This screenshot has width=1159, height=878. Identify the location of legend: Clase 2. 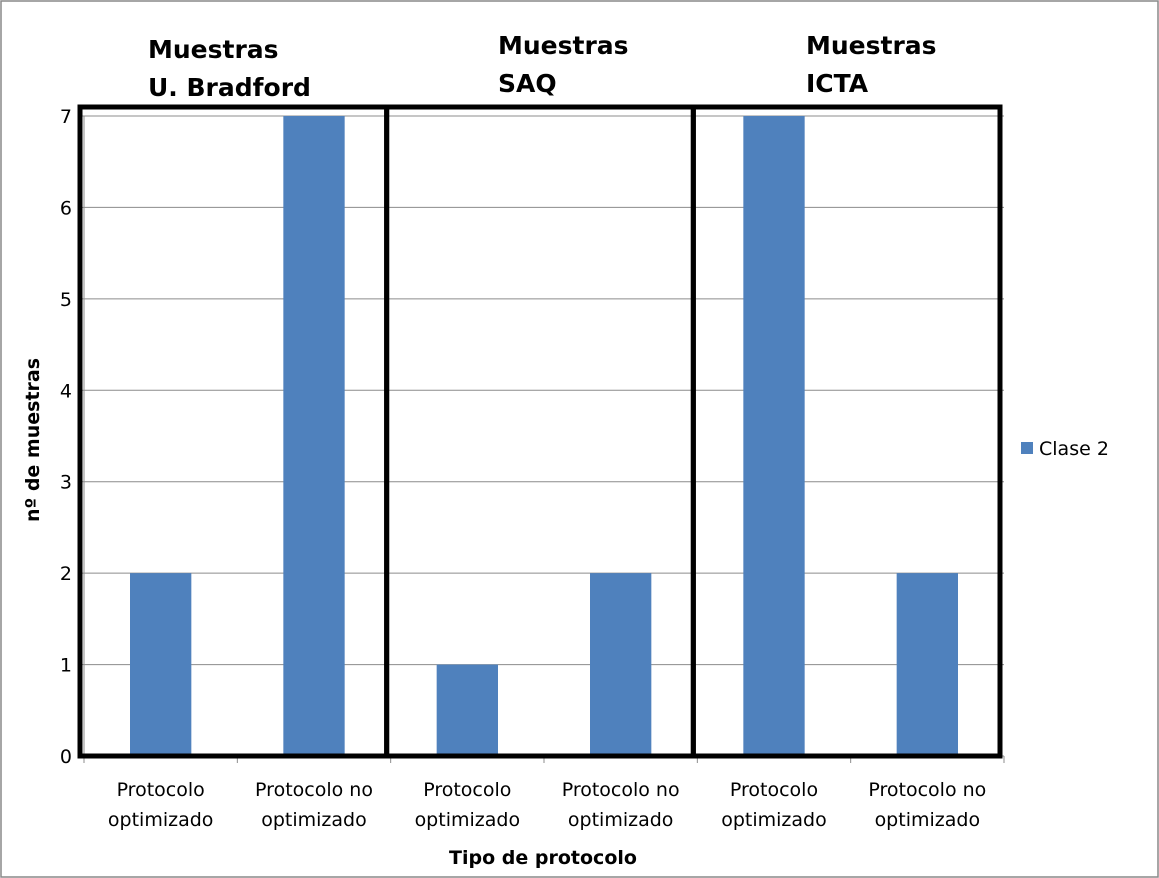
(1065, 449).